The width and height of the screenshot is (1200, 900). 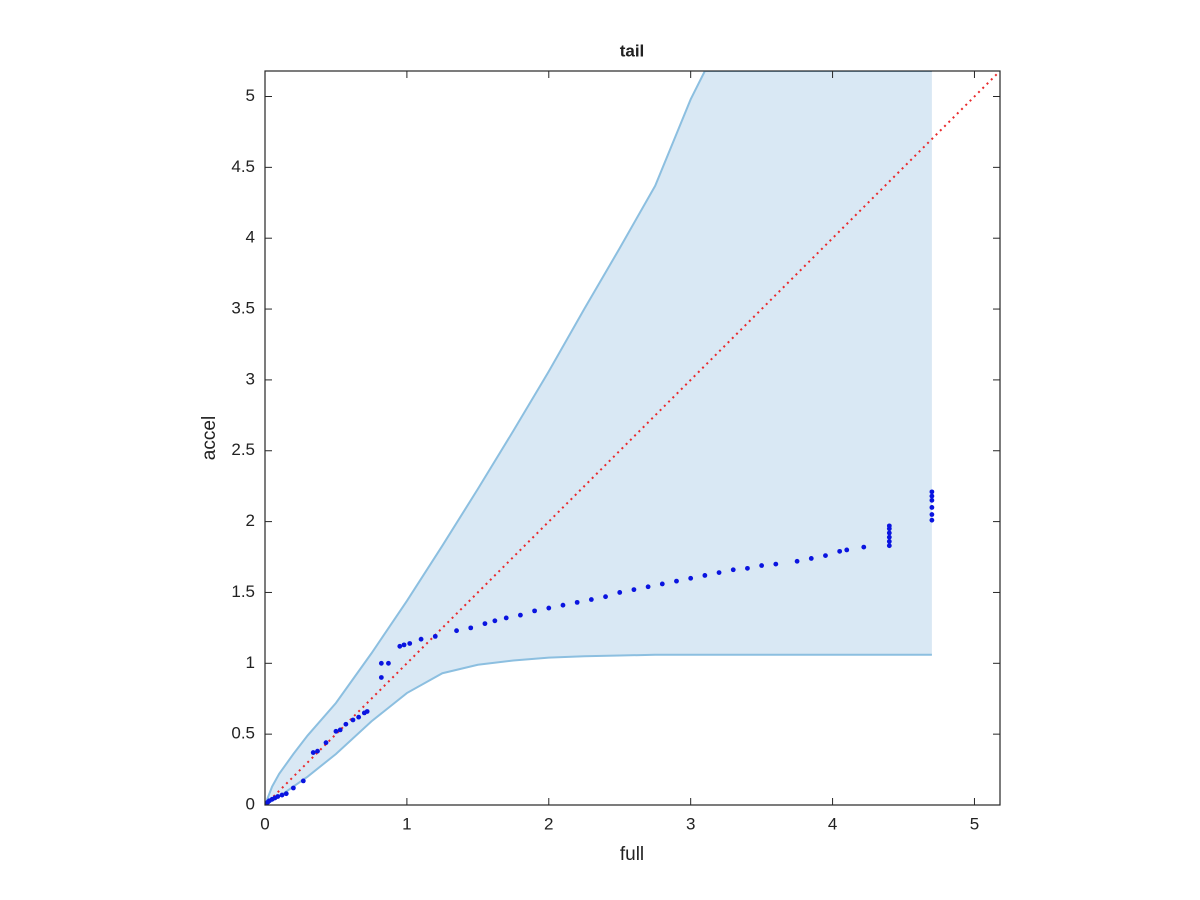 What do you see at coordinates (243, 308) in the screenshot?
I see `y-tick-label: 3.5` at bounding box center [243, 308].